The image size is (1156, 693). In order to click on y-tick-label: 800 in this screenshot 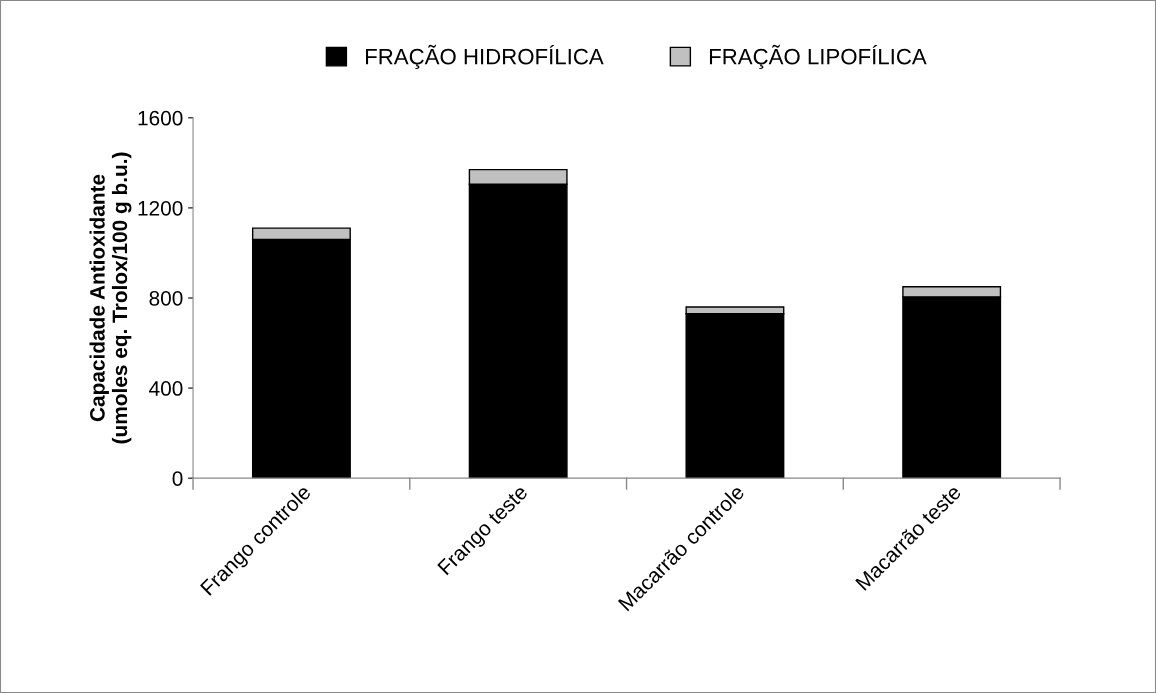, I will do `click(166, 298)`.